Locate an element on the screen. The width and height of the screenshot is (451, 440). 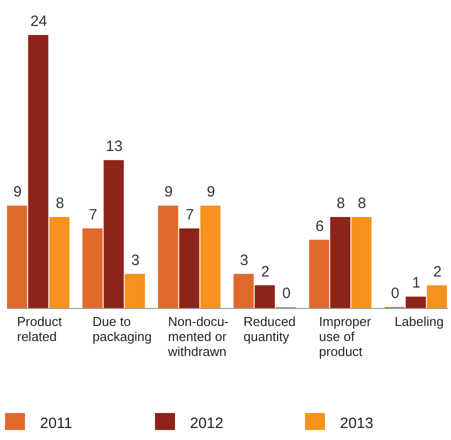
x-tick-label: Labeling is located at coordinates (419, 321).